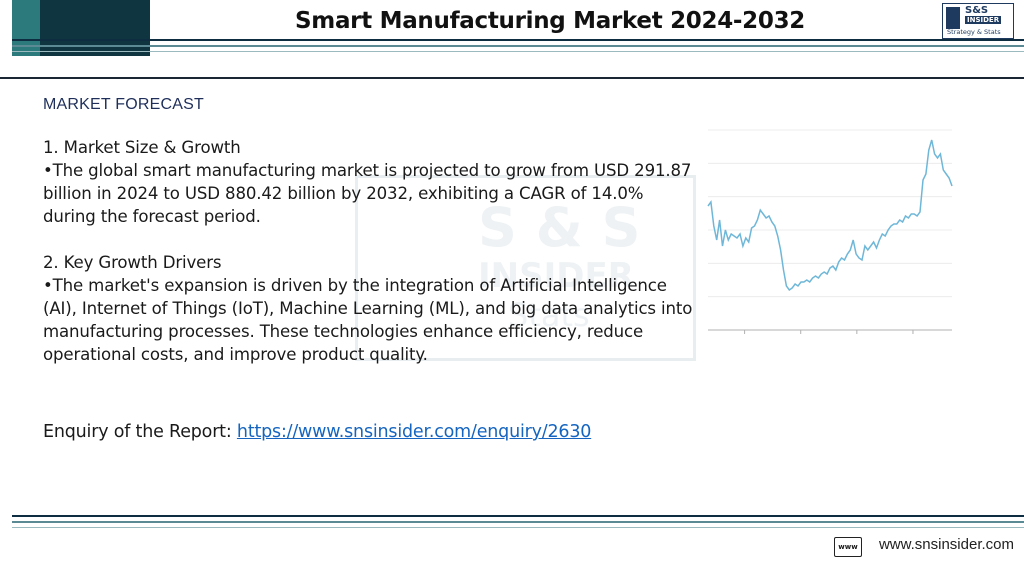 This screenshot has width=1024, height=576. Describe the element at coordinates (977, 10) in the screenshot. I see `logo-text-1: S&S` at that location.